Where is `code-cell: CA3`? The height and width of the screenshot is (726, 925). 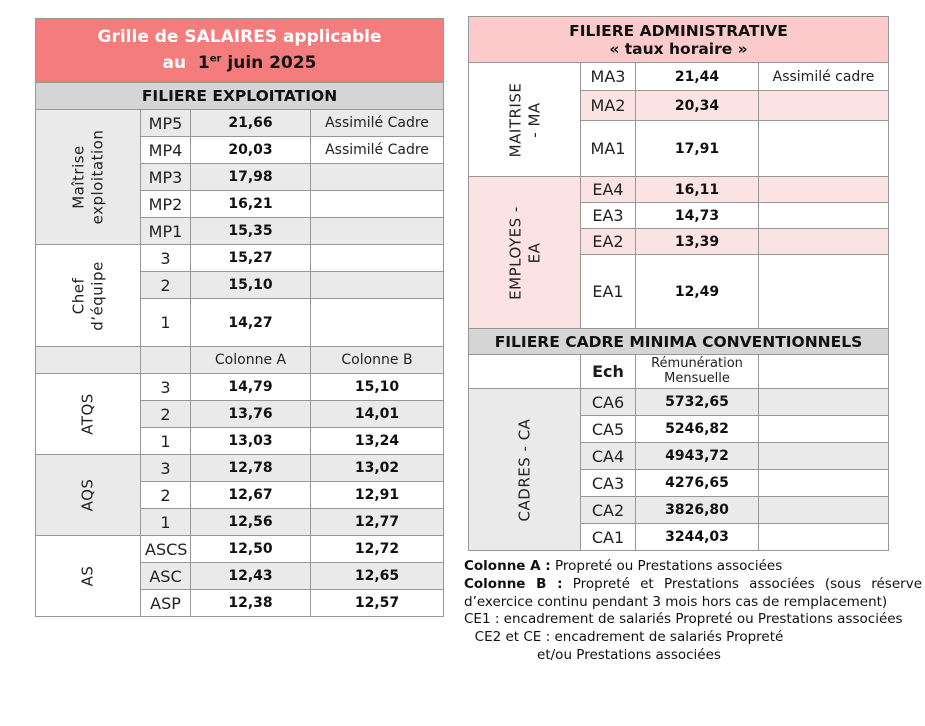
code-cell: CA3 is located at coordinates (608, 483).